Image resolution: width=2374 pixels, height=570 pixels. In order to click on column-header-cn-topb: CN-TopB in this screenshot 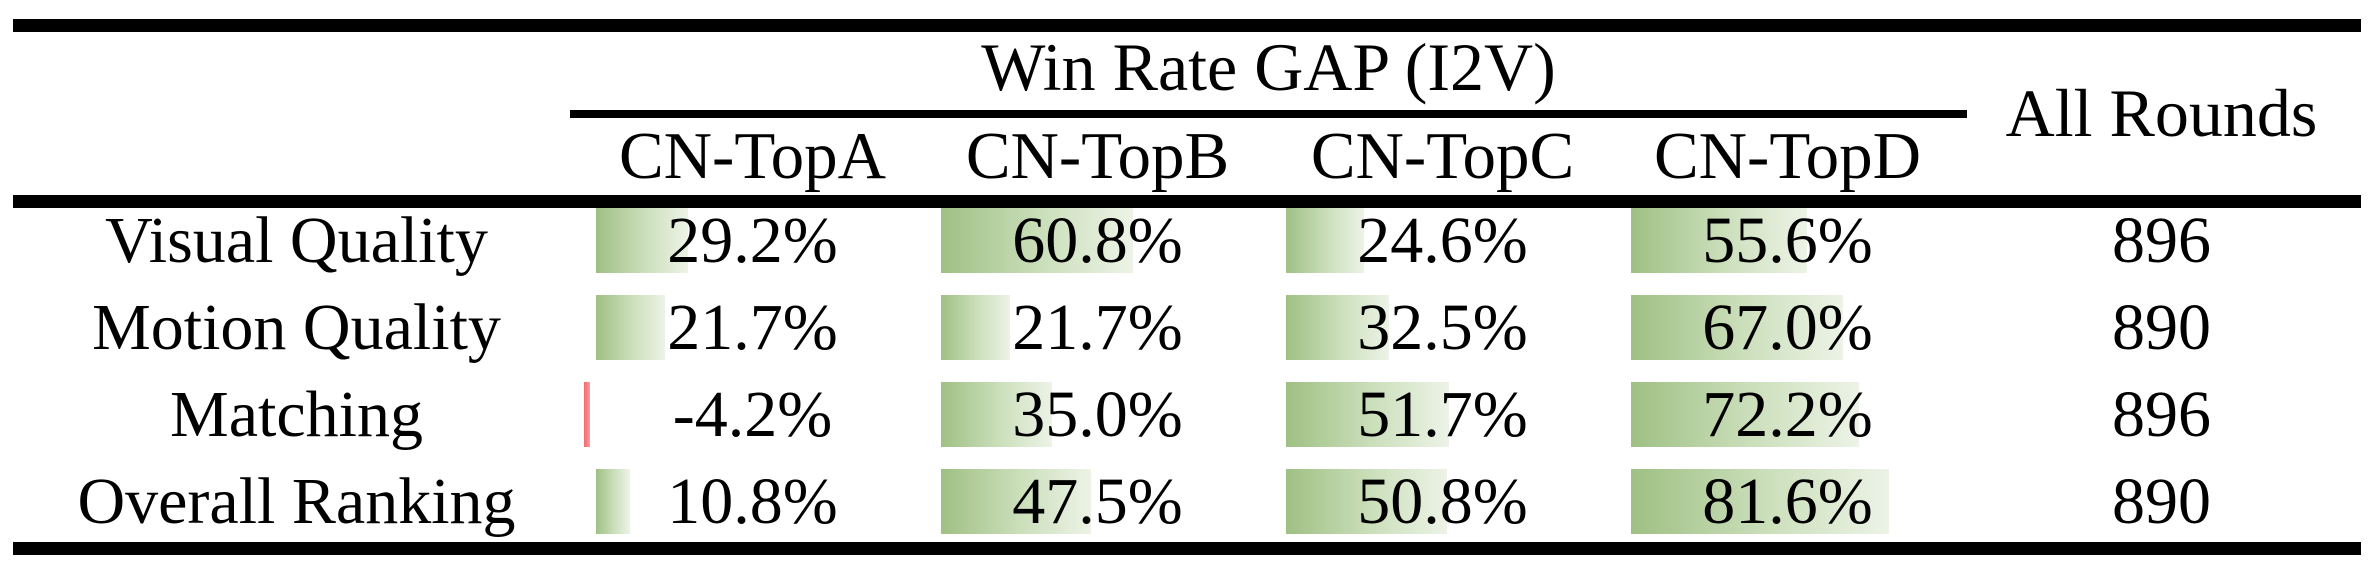, I will do `click(1097, 156)`.